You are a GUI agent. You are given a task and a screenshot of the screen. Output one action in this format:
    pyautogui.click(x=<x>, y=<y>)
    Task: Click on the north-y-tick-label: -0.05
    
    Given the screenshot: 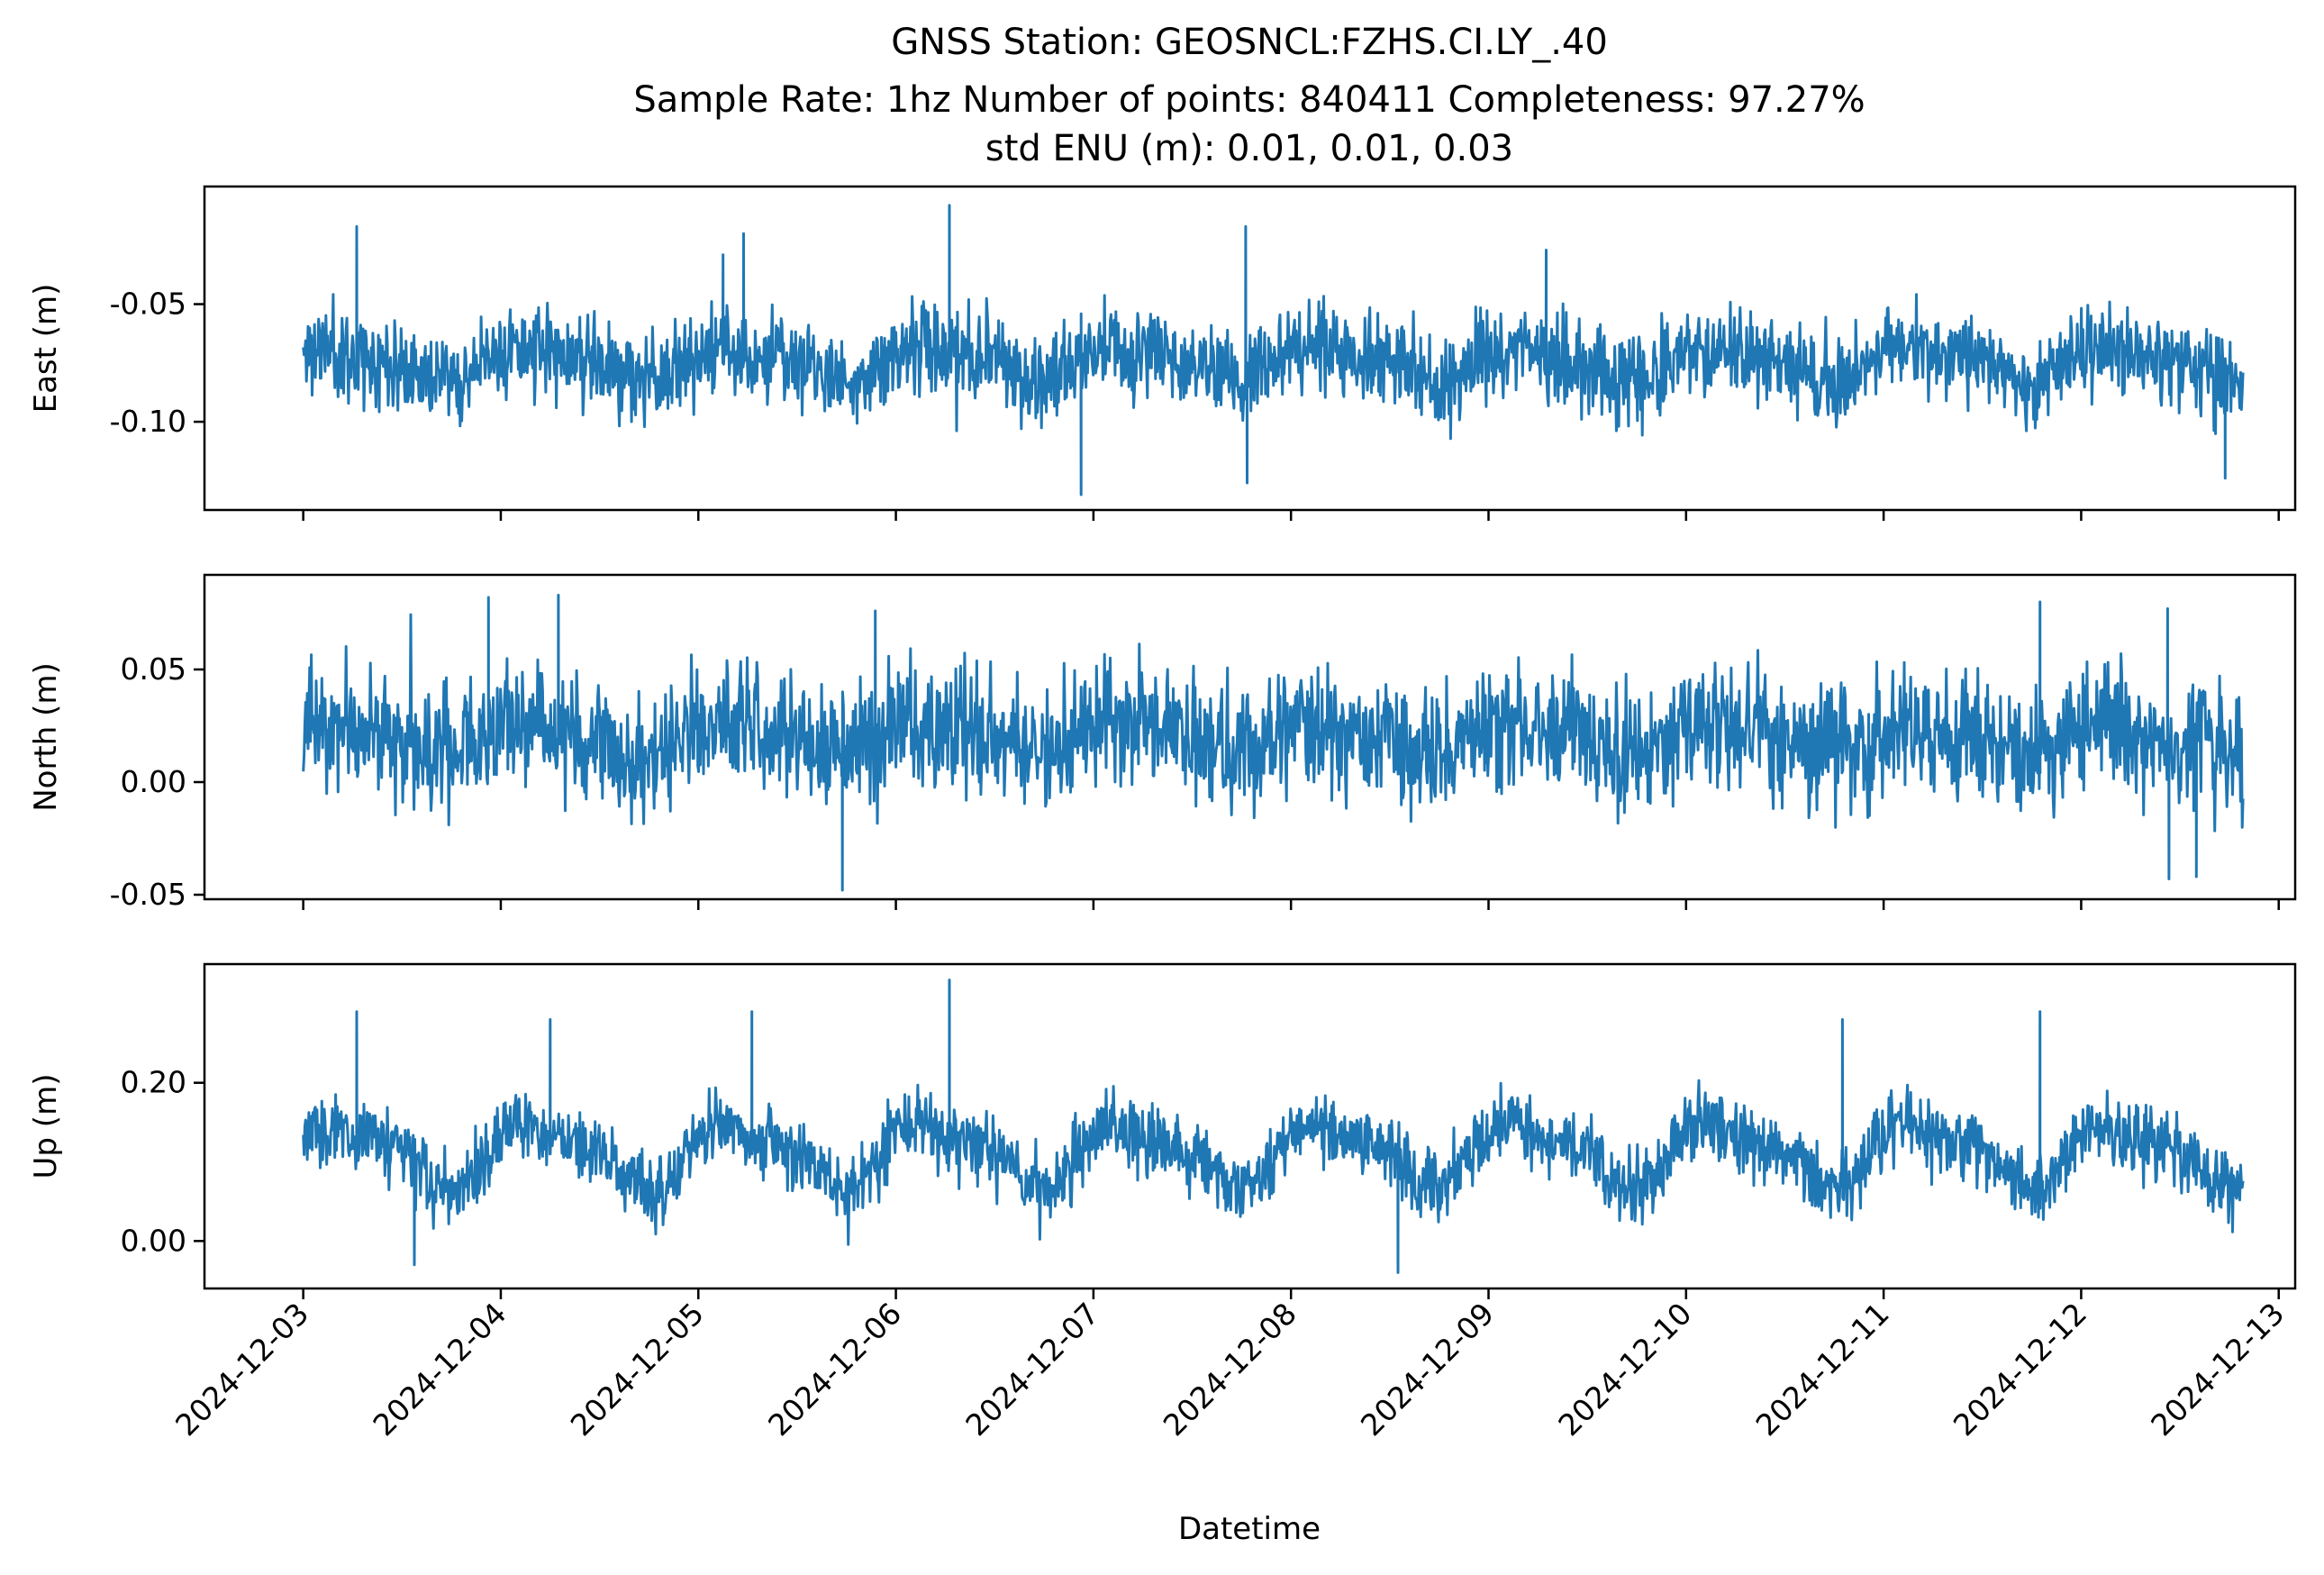 What is the action you would take?
    pyautogui.click(x=148, y=894)
    